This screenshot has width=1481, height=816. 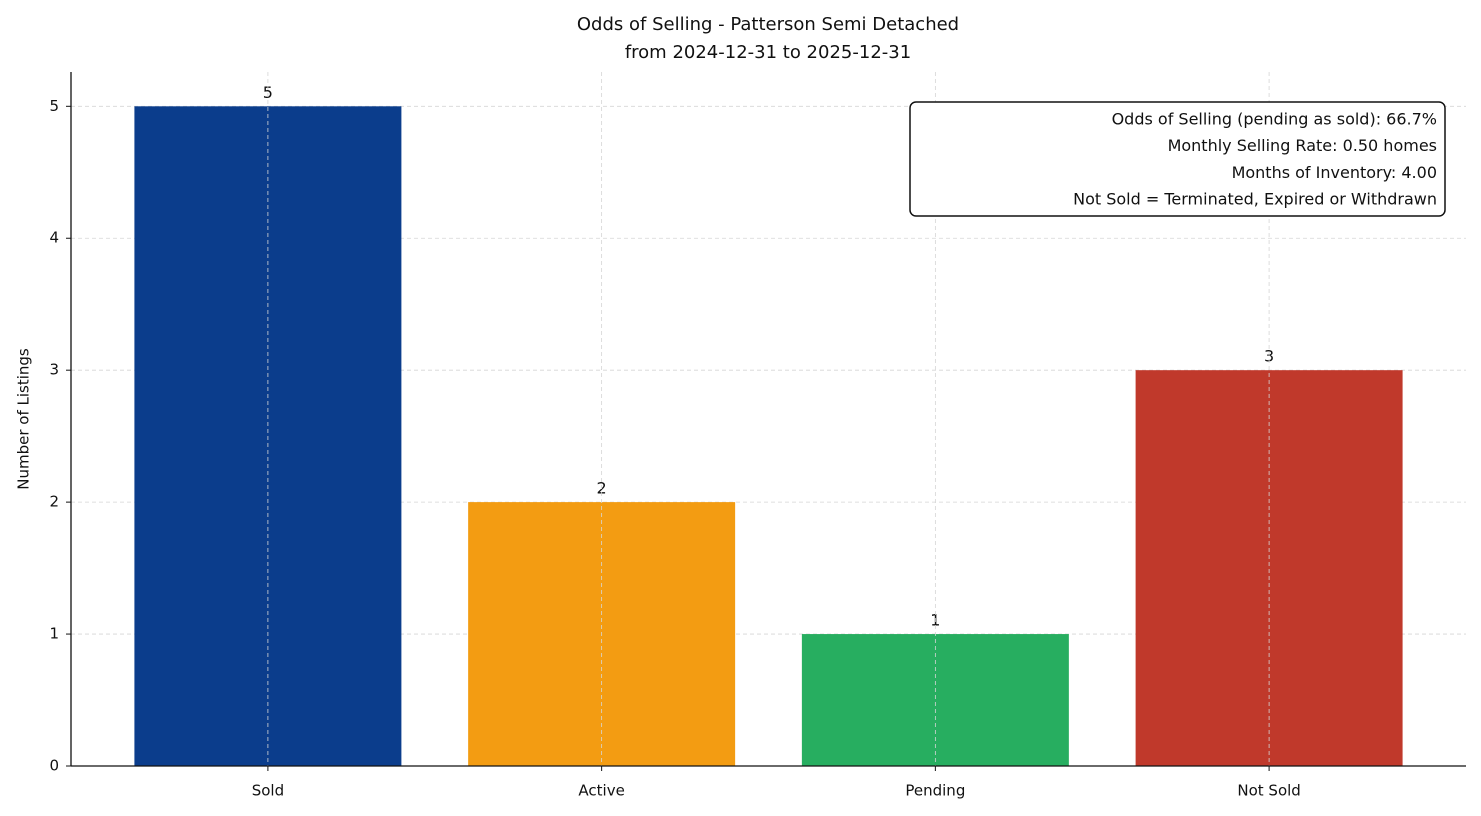 I want to click on x-tick-label: Not Sold, so click(x=1268, y=791).